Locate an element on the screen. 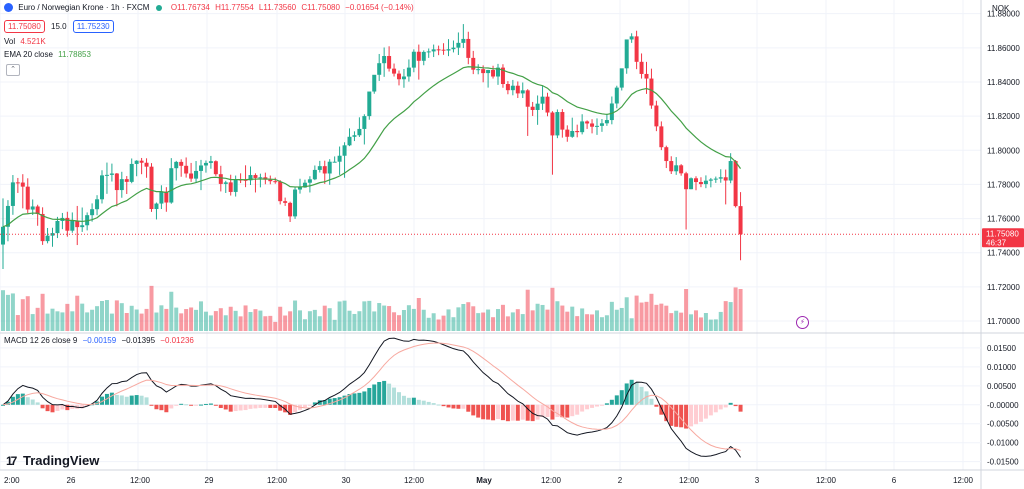 The height and width of the screenshot is (489, 1024). volume-value: 4.521K is located at coordinates (33, 42).